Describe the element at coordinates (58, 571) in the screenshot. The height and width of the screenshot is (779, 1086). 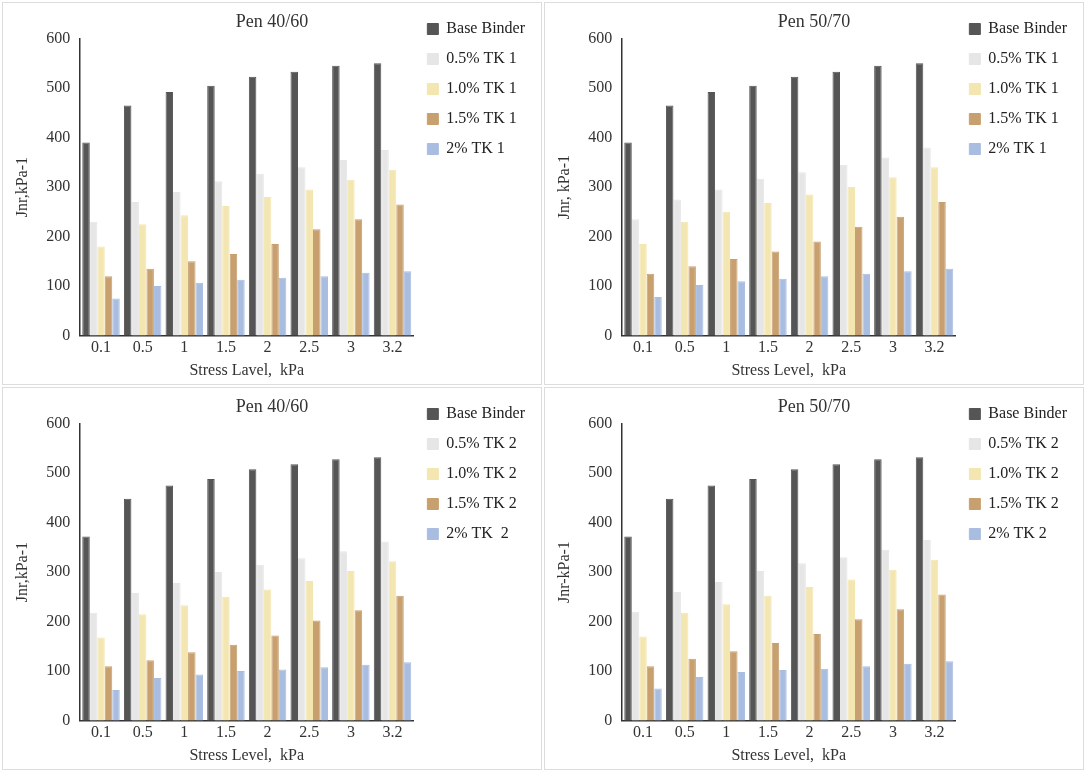
I see `y-tick-label: 300` at that location.